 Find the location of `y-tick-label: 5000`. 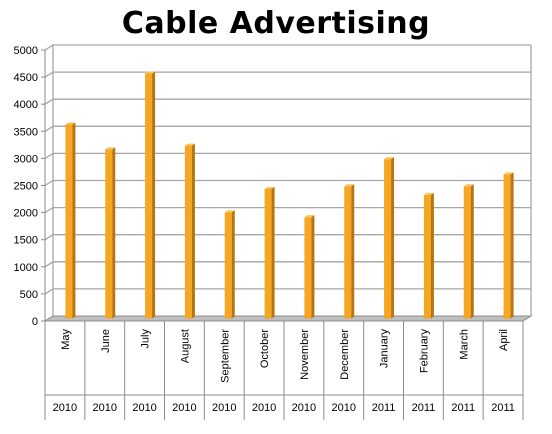

y-tick-label: 5000 is located at coordinates (26, 51).